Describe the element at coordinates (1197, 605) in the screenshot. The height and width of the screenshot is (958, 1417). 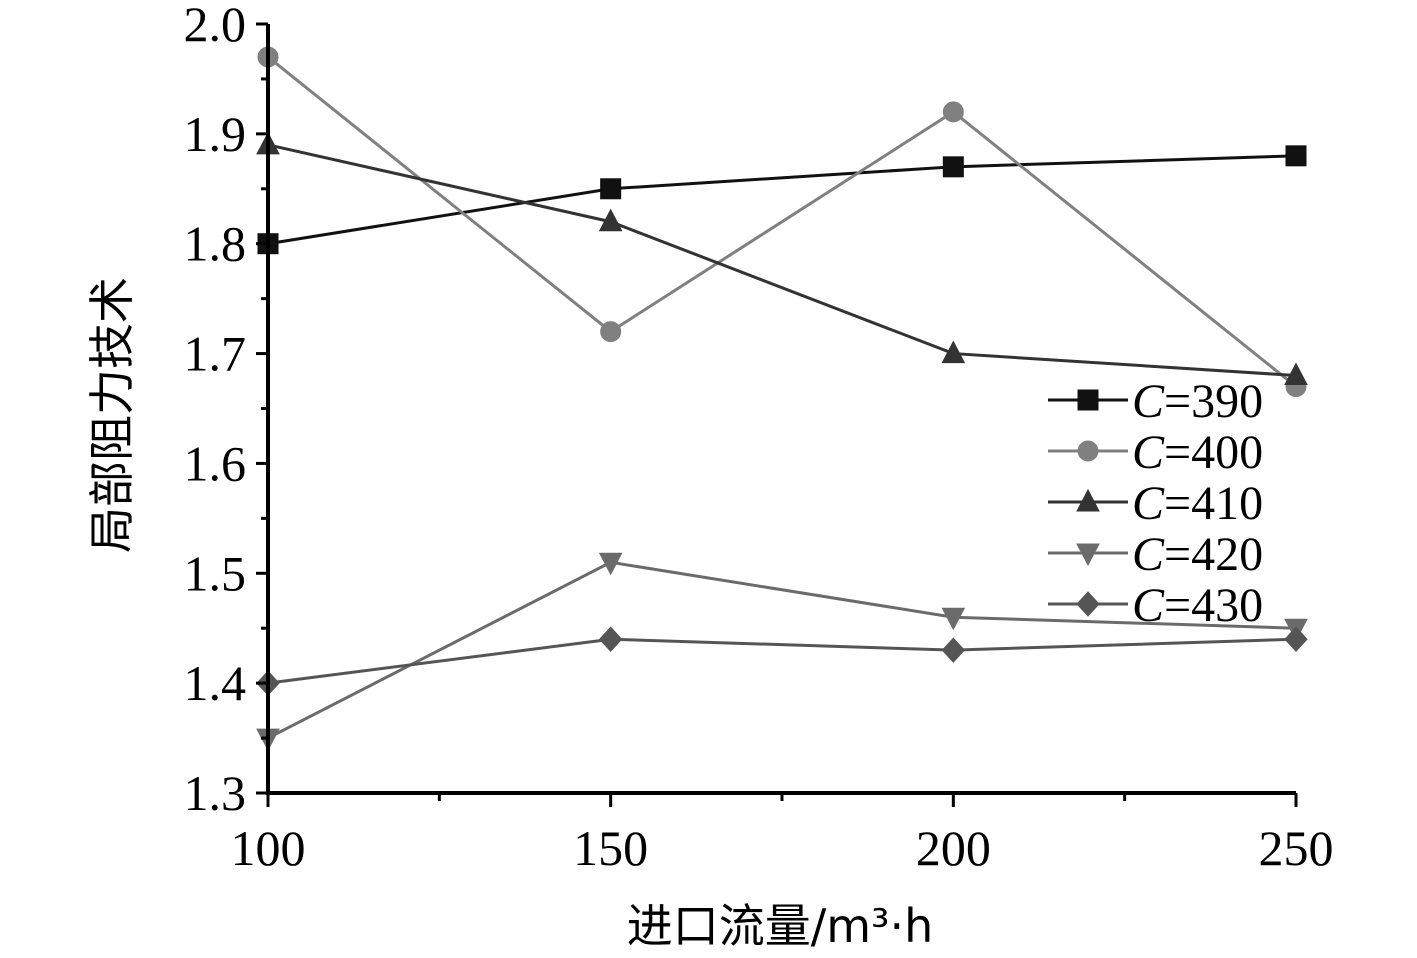
I see `legend-label: C=430` at that location.